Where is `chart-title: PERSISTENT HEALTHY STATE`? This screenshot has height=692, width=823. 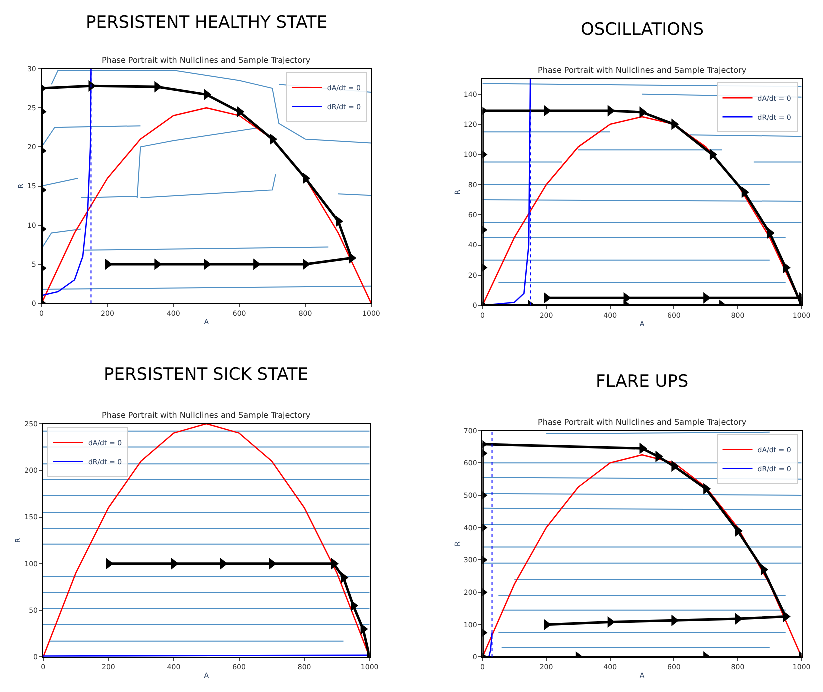
chart-title: PERSISTENT HEALTHY STATE is located at coordinates (207, 23).